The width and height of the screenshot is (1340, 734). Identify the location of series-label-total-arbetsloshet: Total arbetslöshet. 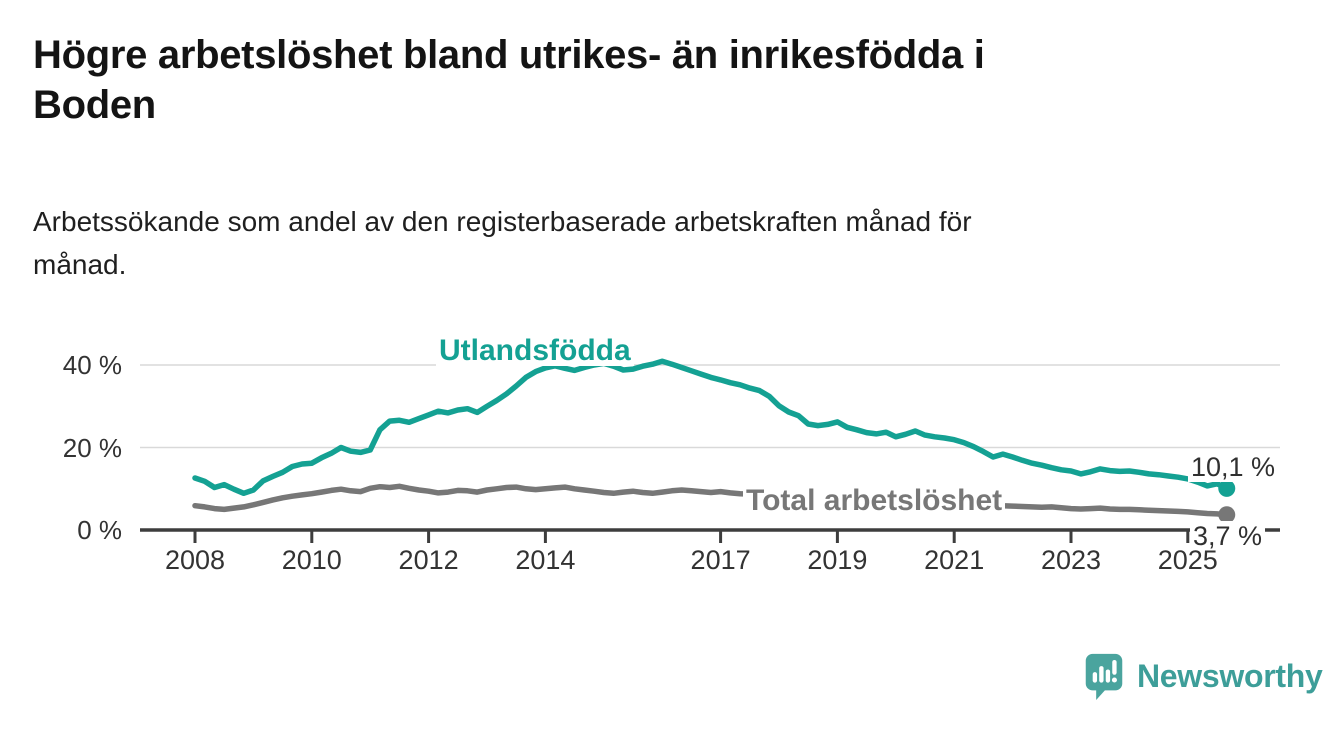
(874, 500).